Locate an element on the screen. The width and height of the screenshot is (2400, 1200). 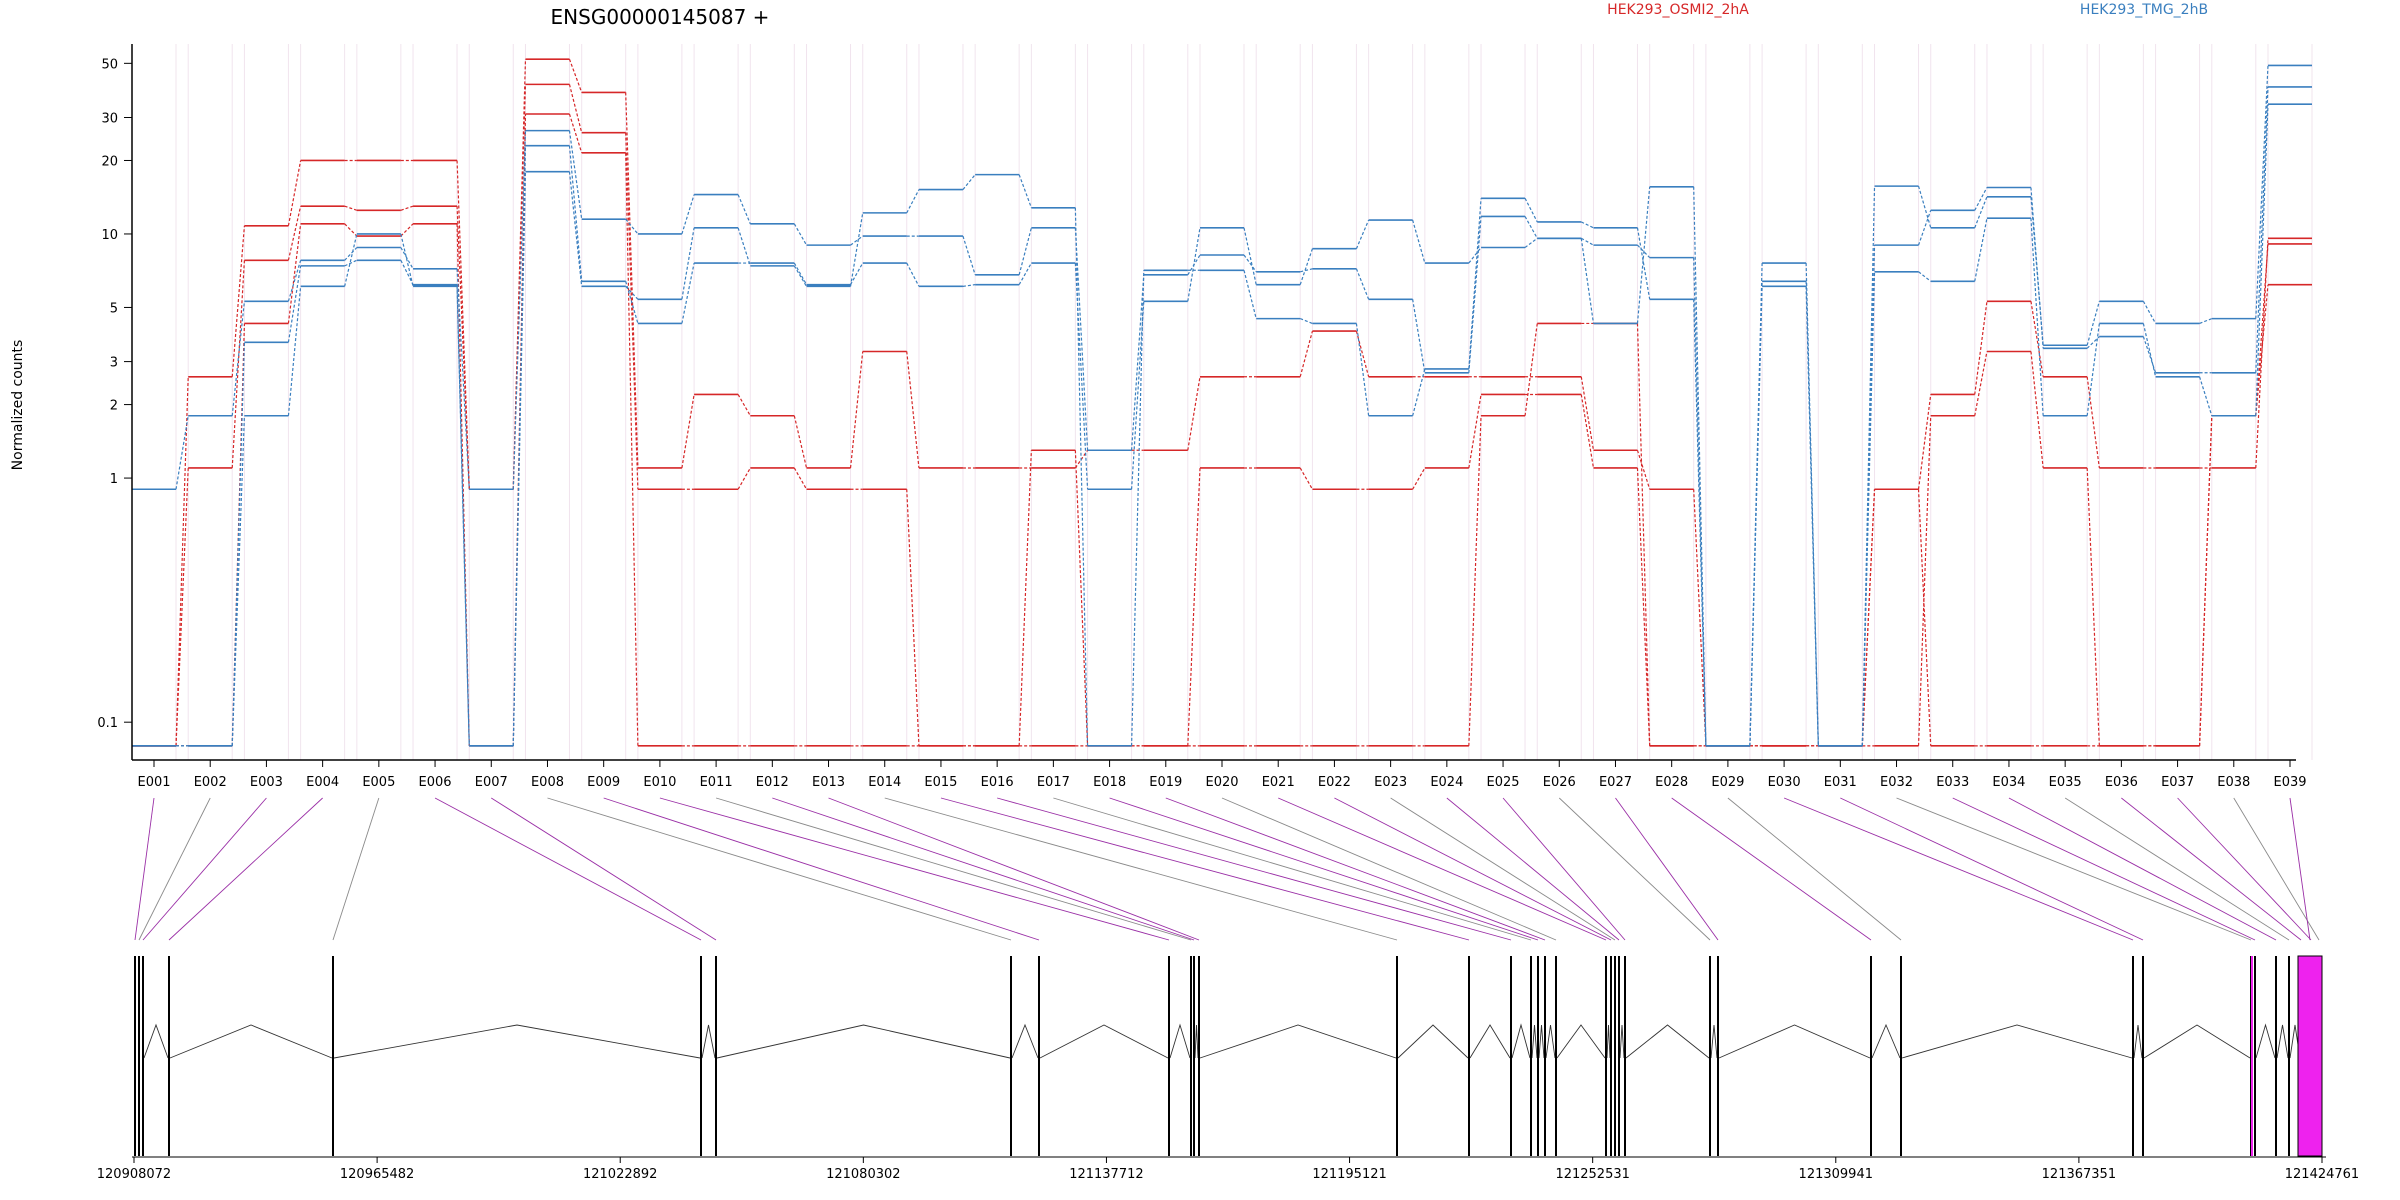
exon-block-highlighted is located at coordinates (2252, 1056).